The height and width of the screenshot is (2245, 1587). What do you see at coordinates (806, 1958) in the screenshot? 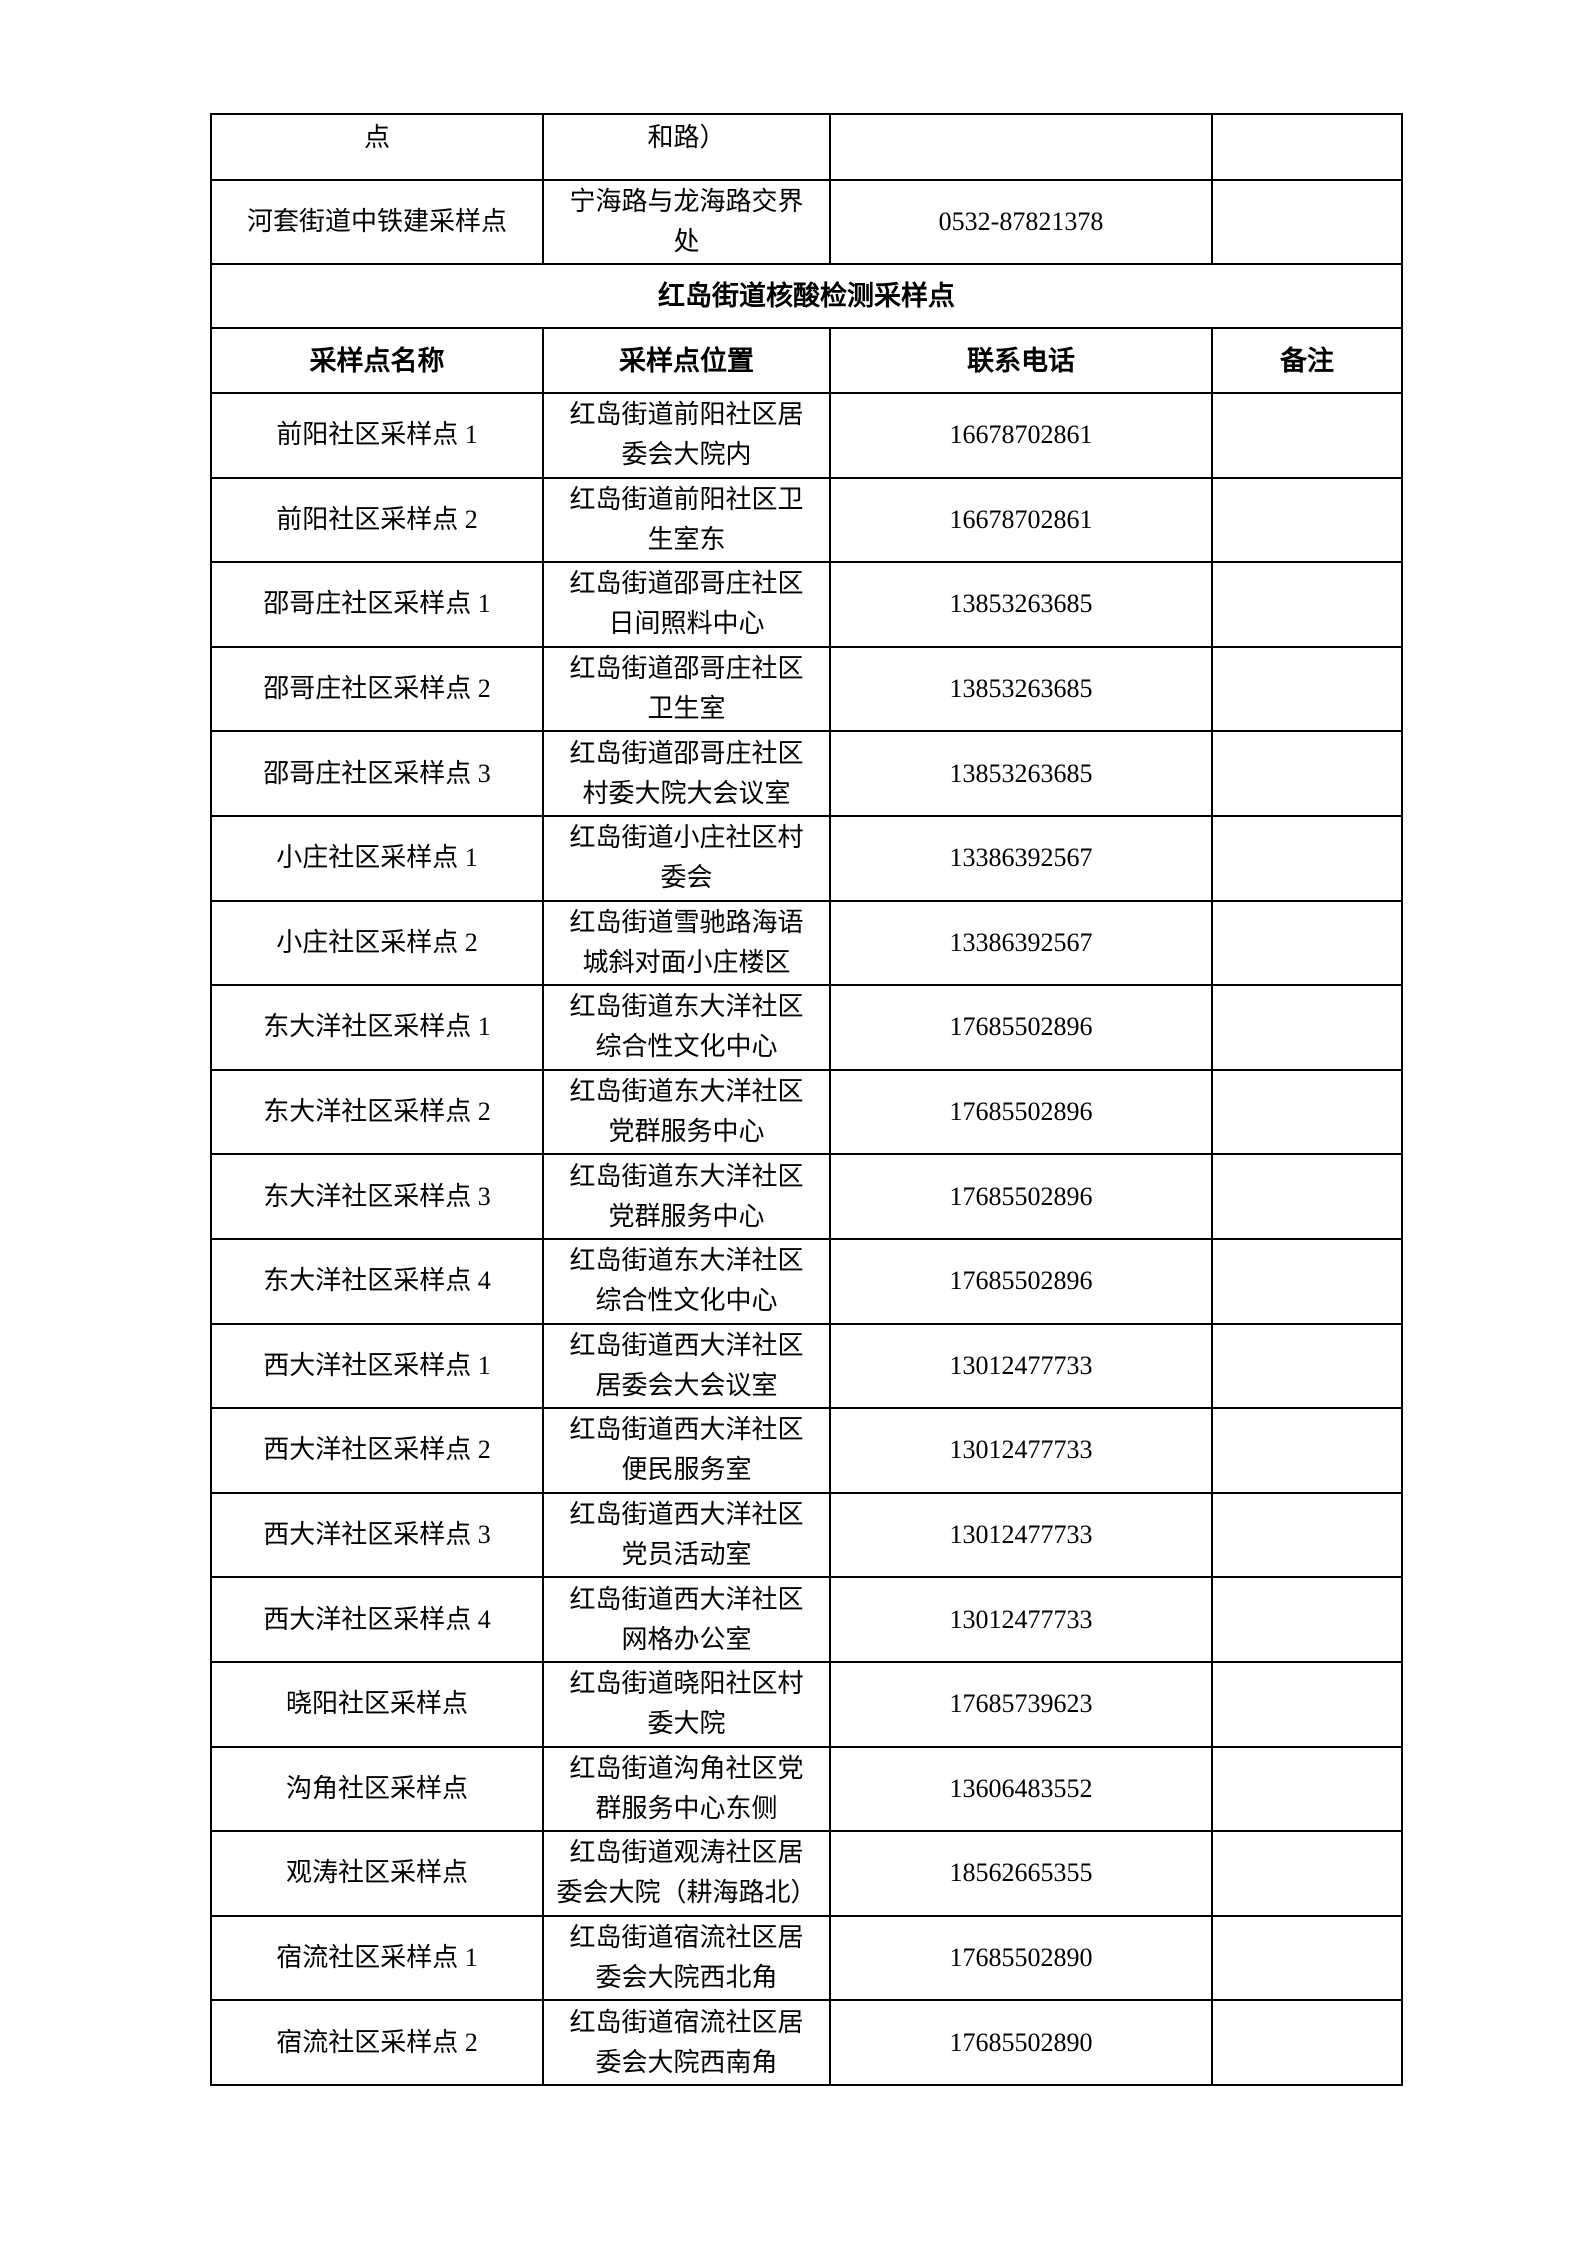
I see `table-row: 宿流社区采样点 1 红岛街道宿流社区居 委会大院西北角 17685502890` at bounding box center [806, 1958].